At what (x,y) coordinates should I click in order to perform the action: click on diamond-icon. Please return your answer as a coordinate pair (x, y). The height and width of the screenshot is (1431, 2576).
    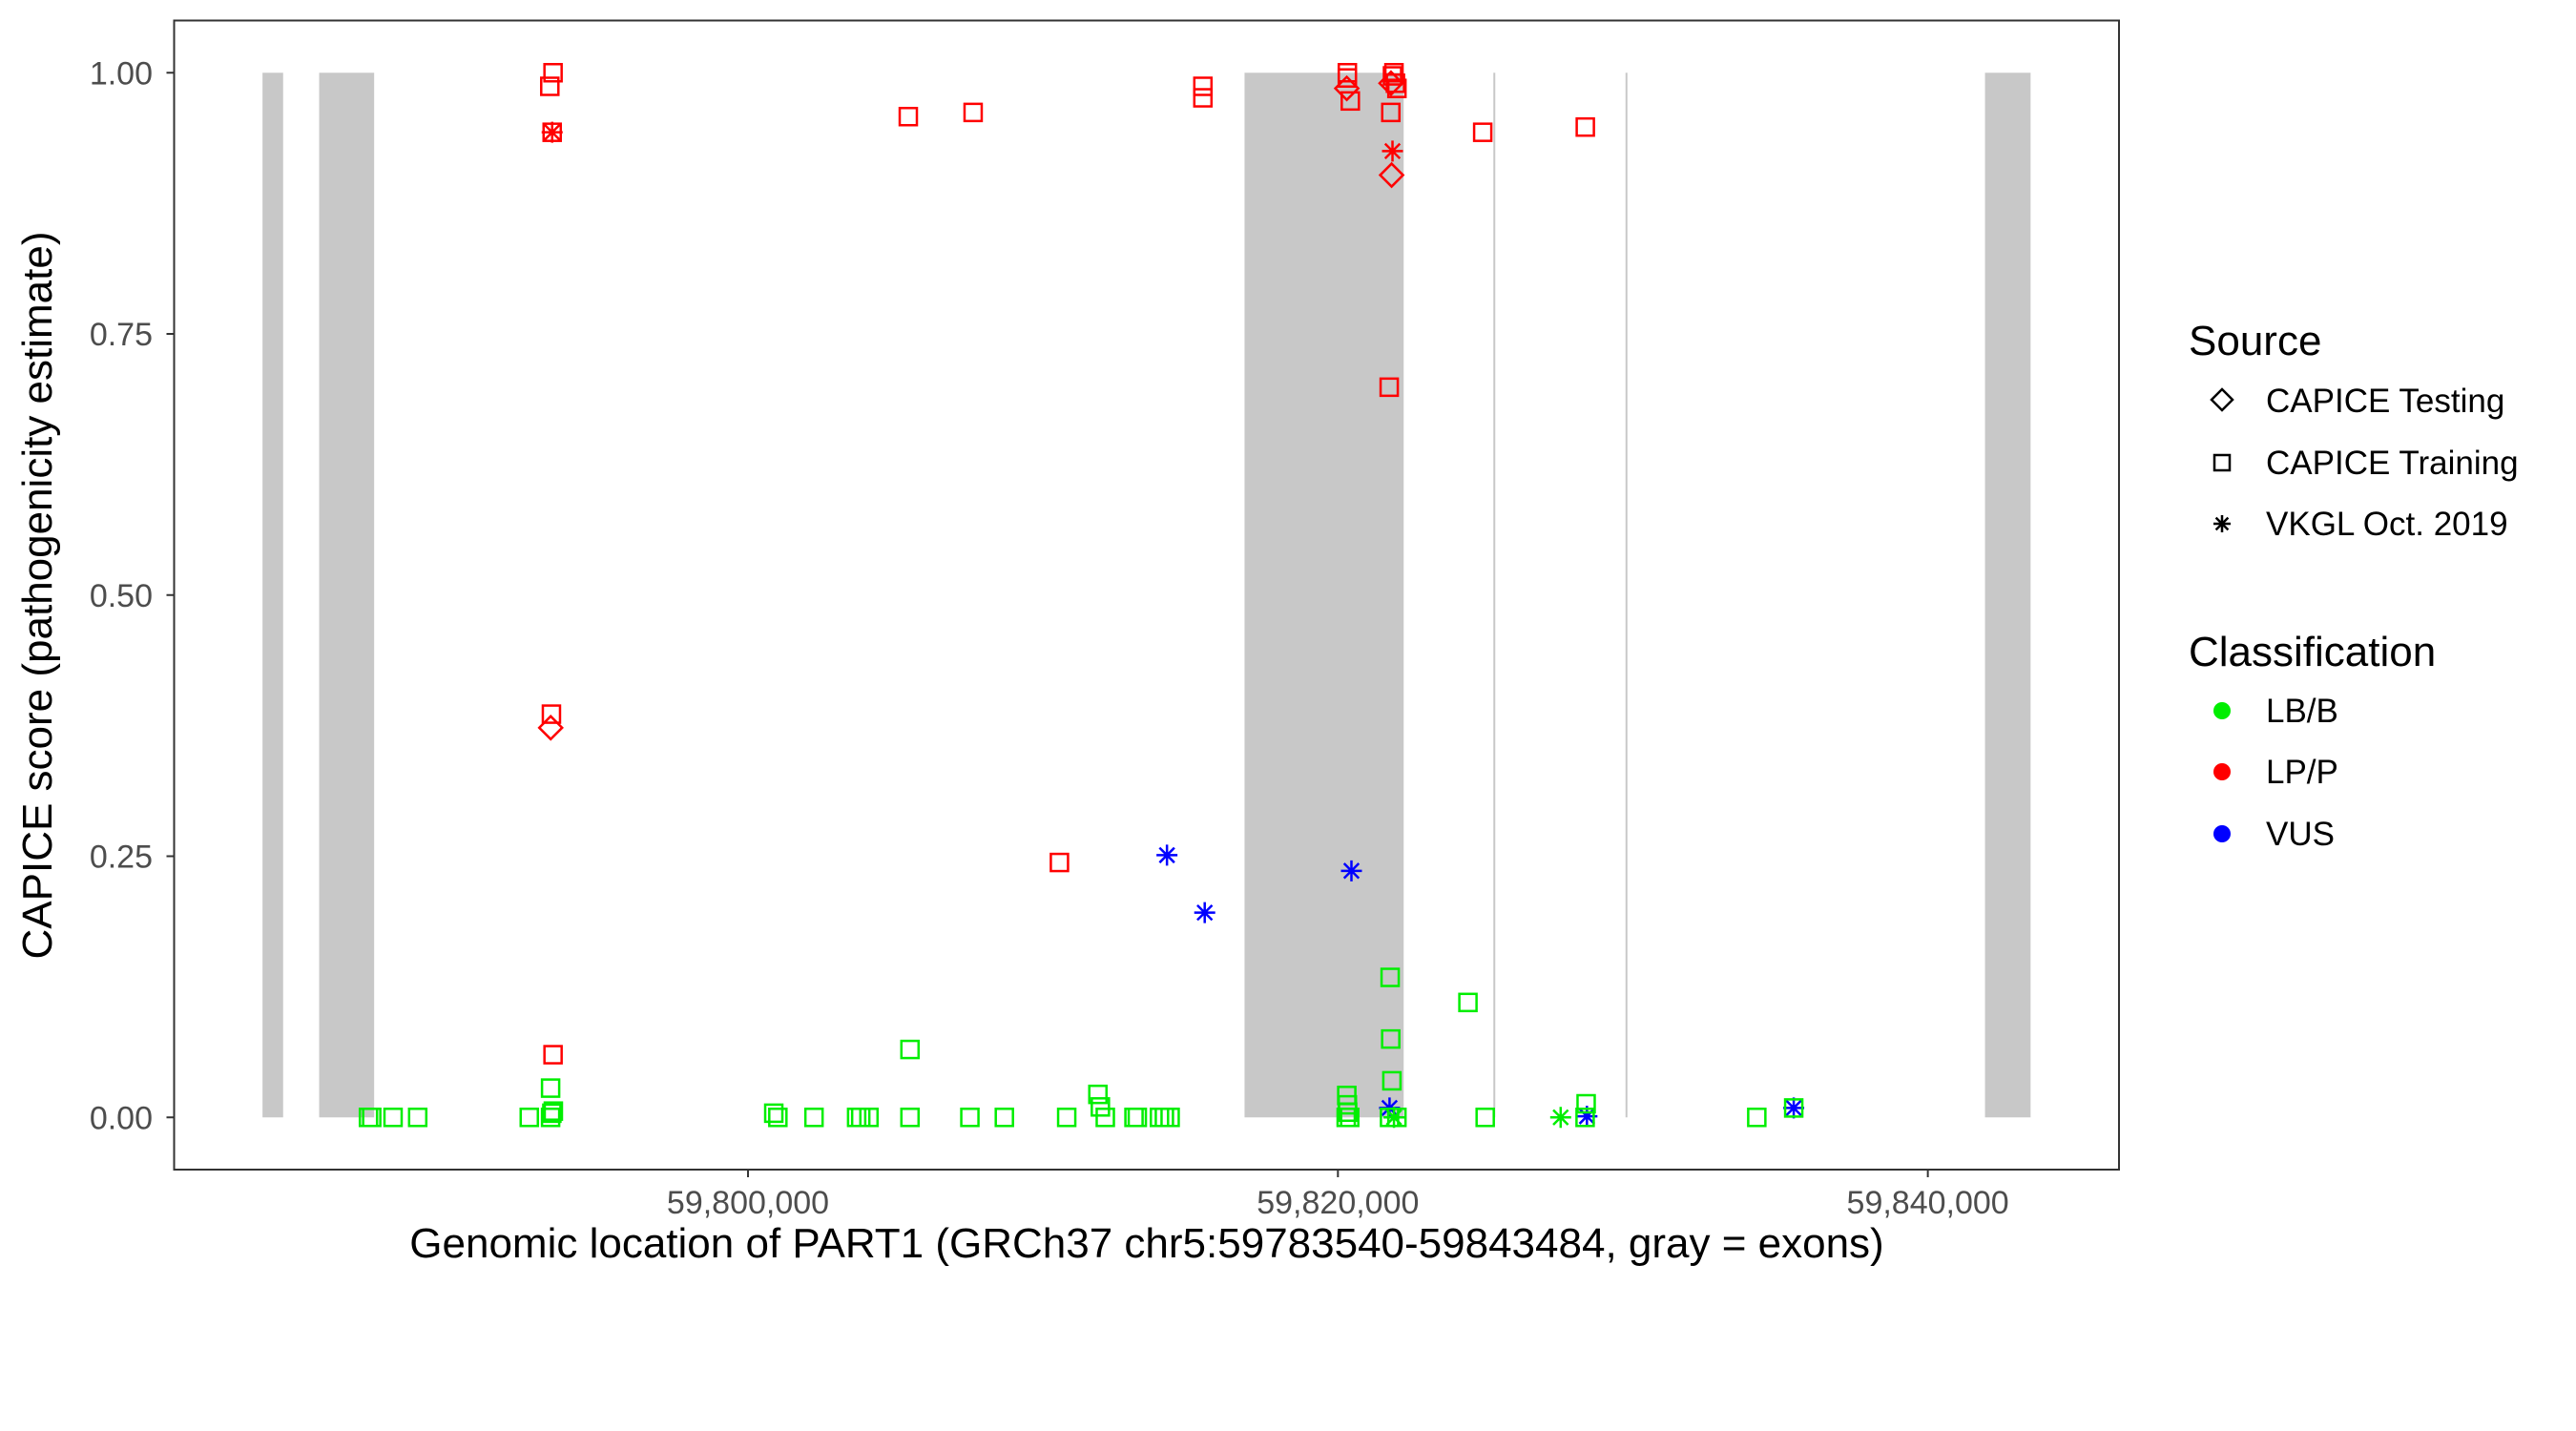
    Looking at the image, I should click on (2222, 399).